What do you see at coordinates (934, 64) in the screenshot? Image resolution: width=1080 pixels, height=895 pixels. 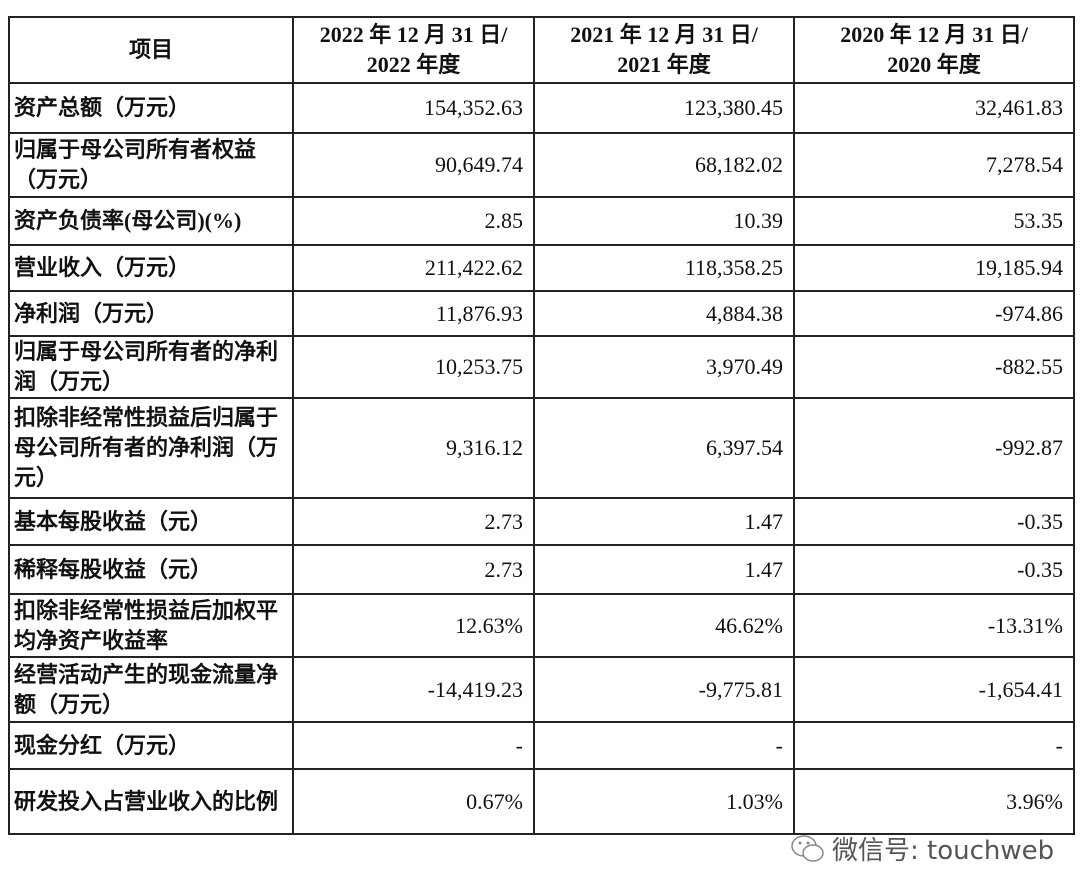 I see `header-line: 2020 年度` at bounding box center [934, 64].